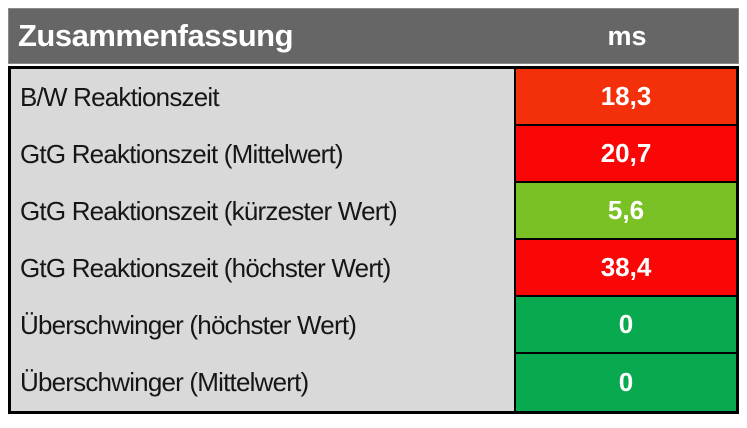 This screenshot has width=747, height=428. I want to click on table-row: B/W Reaktionszeit 18,3, so click(373, 97).